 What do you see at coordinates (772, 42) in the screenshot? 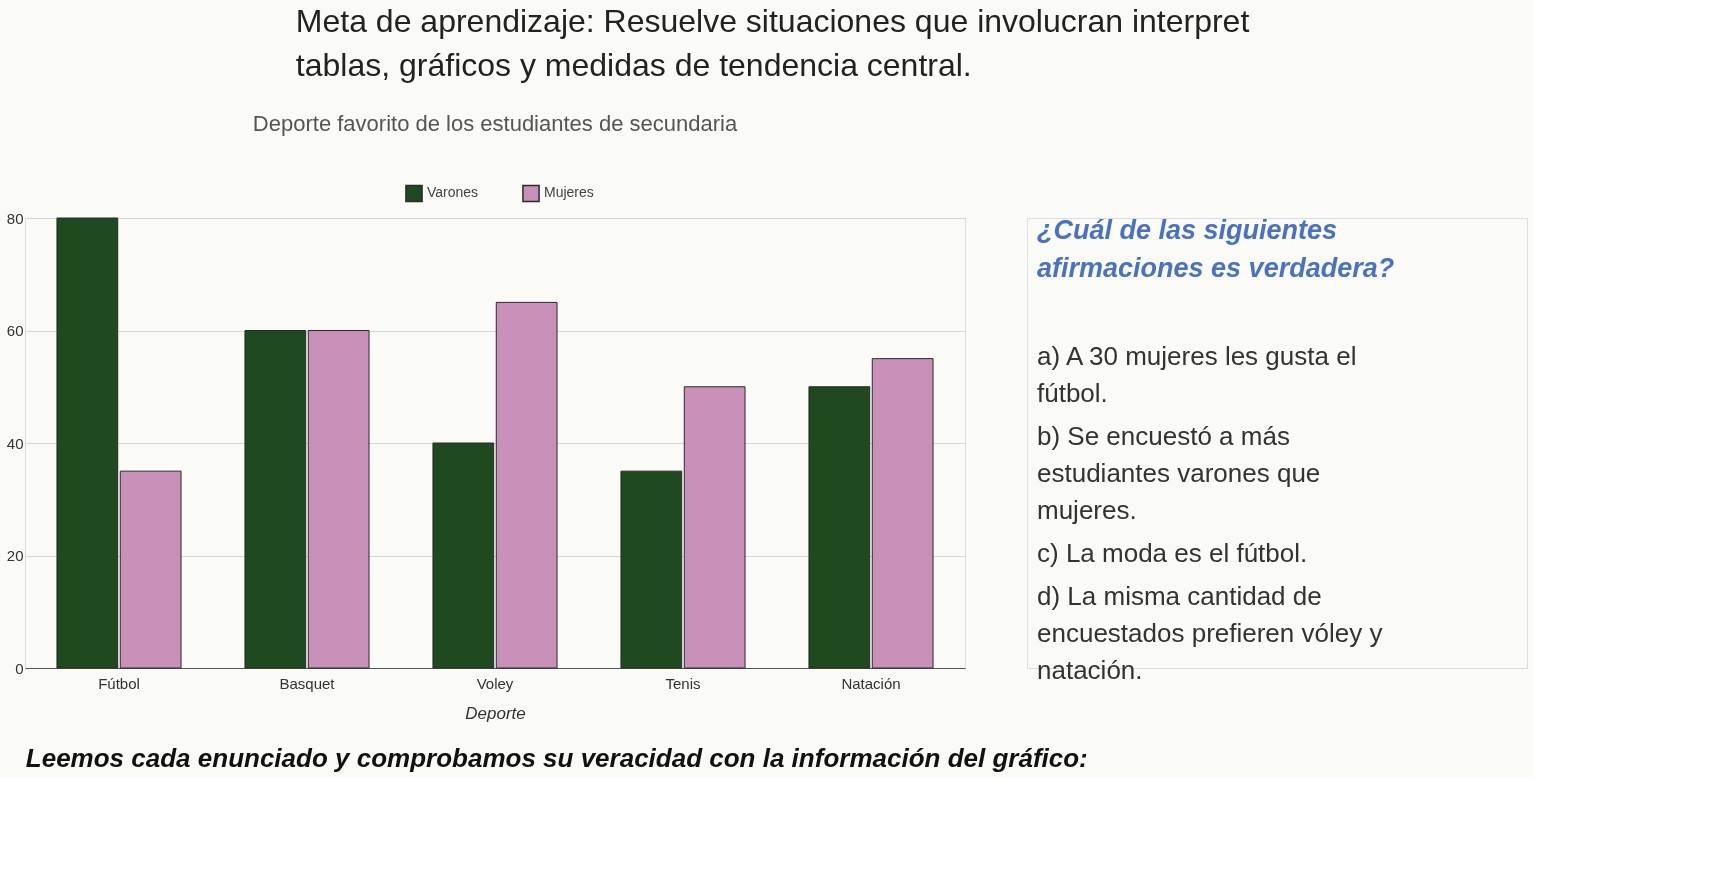
I see `text: Meta de aprendizaje: Resuelve situaciones que involucran interpret tablas, gráficos y medidas de tendencia central.` at bounding box center [772, 42].